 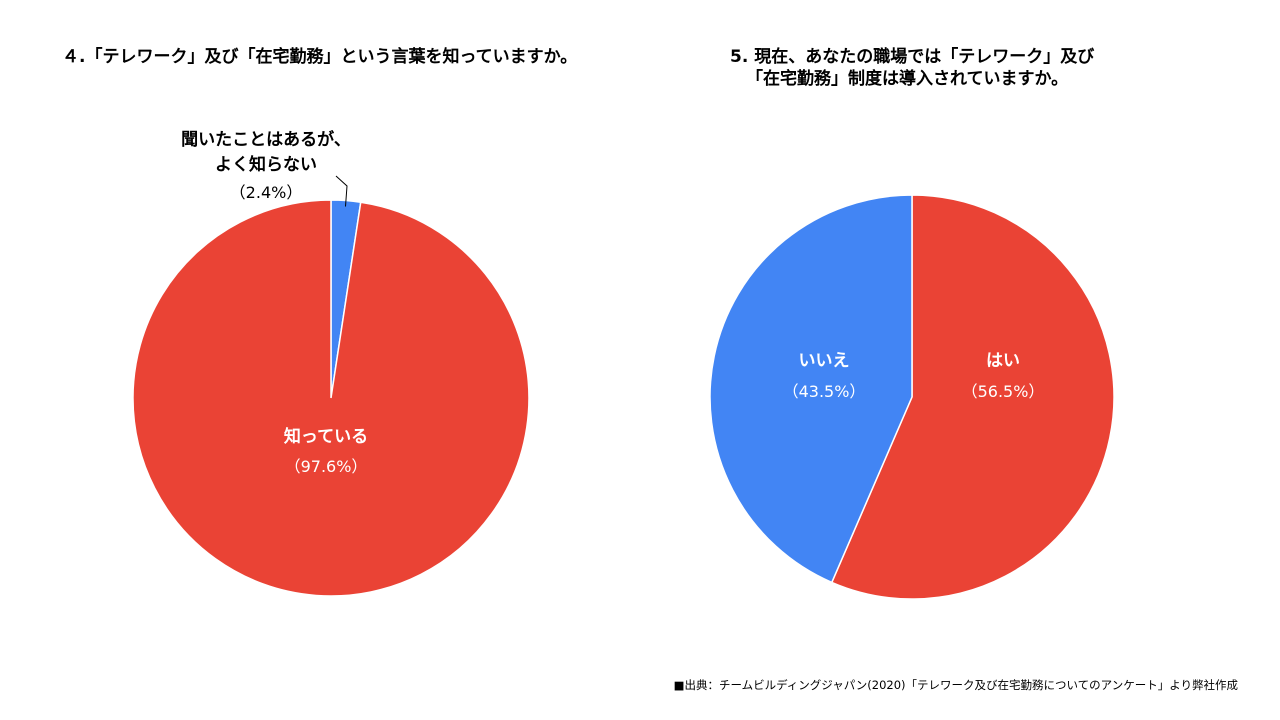 I want to click on chart-1-slice-1-percent-label: （2.4%）, so click(x=266, y=192).